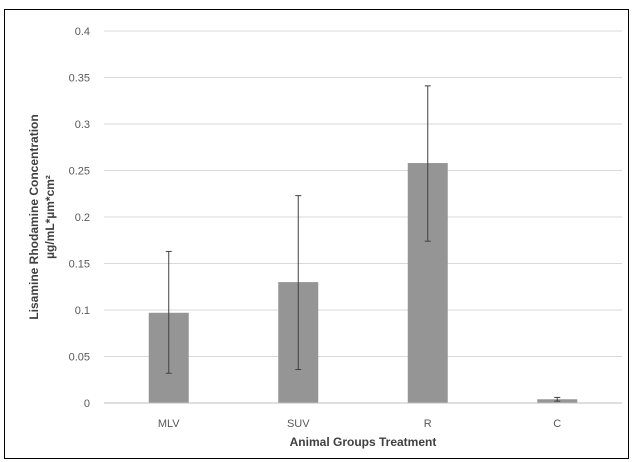 This screenshot has height=462, width=633. What do you see at coordinates (363, 442) in the screenshot?
I see `x-axis-title: Animal Groups Treatment` at bounding box center [363, 442].